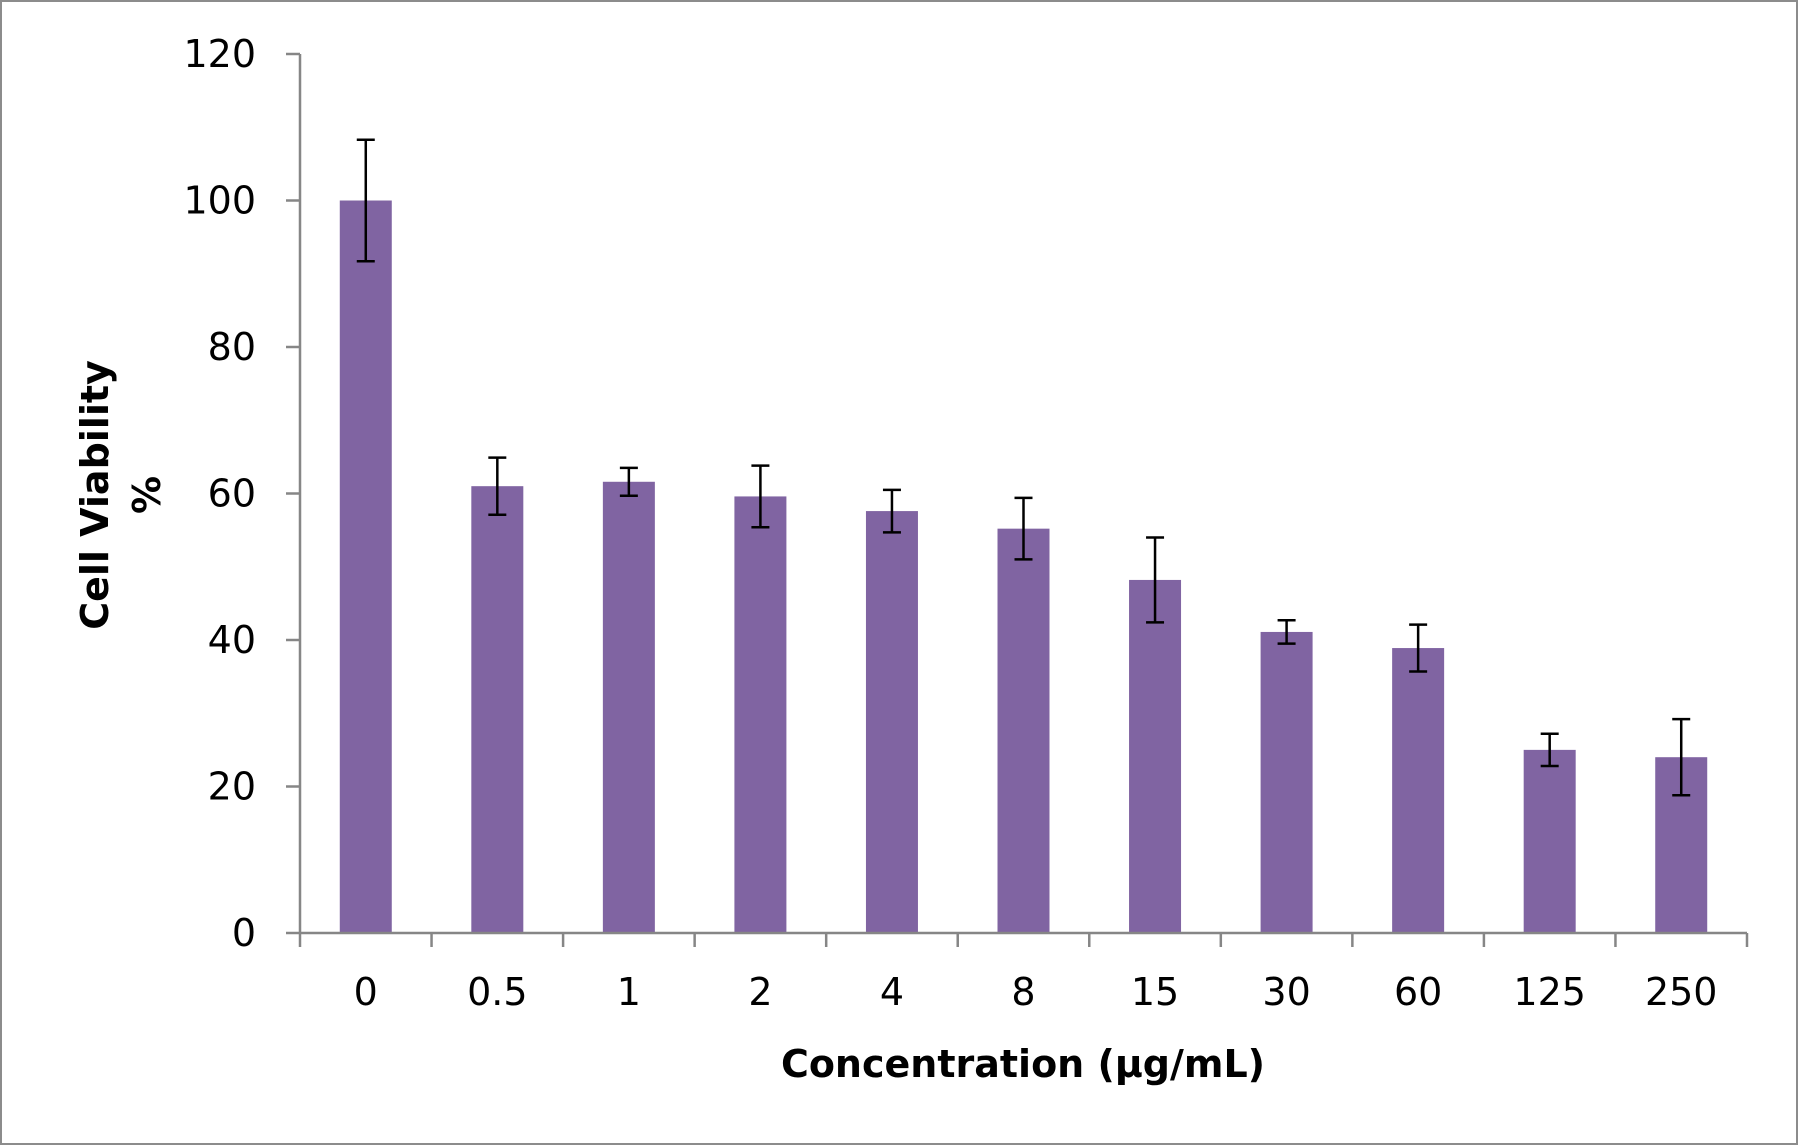 Image resolution: width=1798 pixels, height=1147 pixels. I want to click on x-tick-label: 4, so click(892, 992).